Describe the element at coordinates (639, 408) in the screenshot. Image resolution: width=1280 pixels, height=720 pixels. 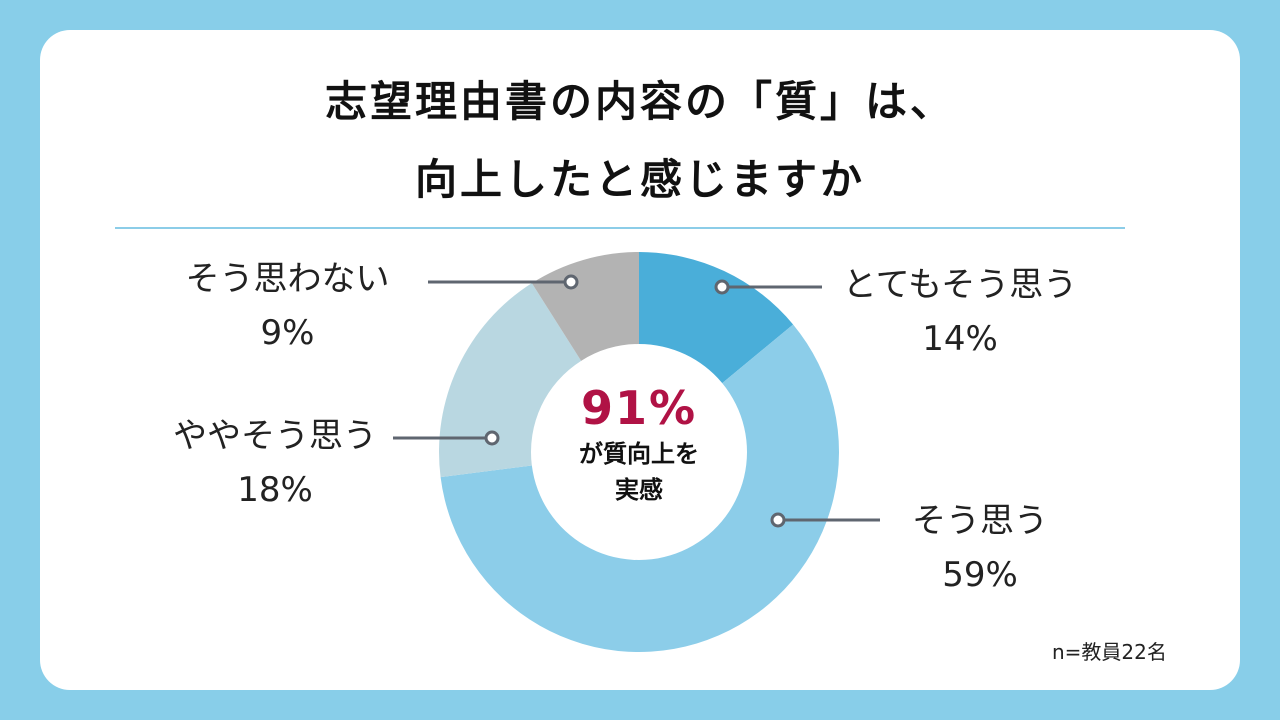
I see `center-value: 91%` at that location.